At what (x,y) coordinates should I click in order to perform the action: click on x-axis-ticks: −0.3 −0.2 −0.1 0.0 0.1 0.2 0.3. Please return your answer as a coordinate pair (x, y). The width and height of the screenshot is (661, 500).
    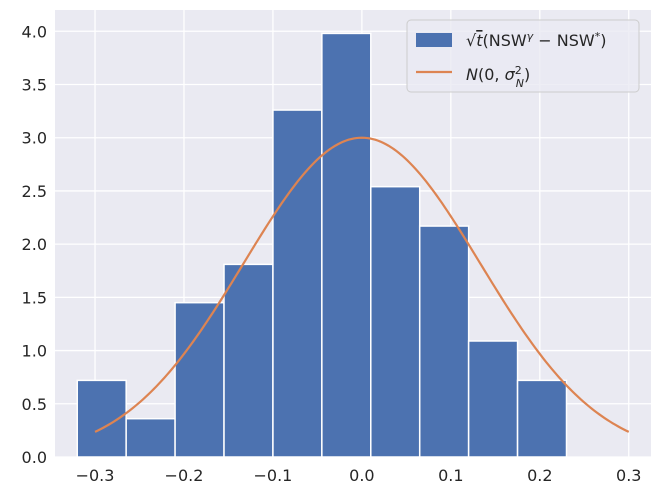
    Looking at the image, I should click on (359, 475).